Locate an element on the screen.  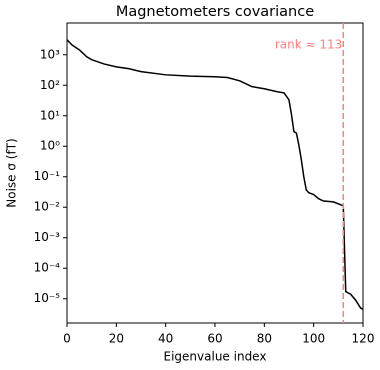
x-tick-label: 20 is located at coordinates (116, 339).